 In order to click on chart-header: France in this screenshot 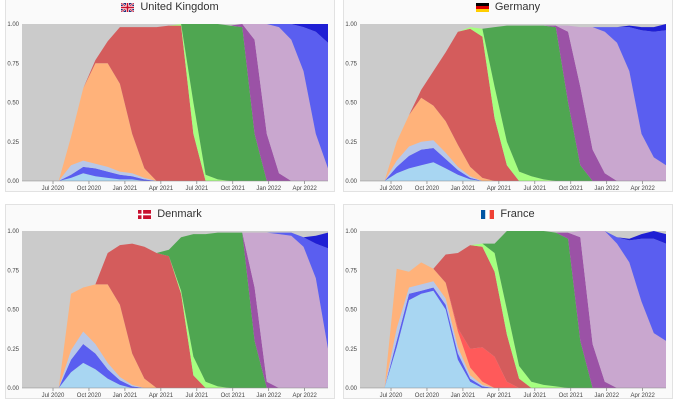, I will do `click(508, 214)`.